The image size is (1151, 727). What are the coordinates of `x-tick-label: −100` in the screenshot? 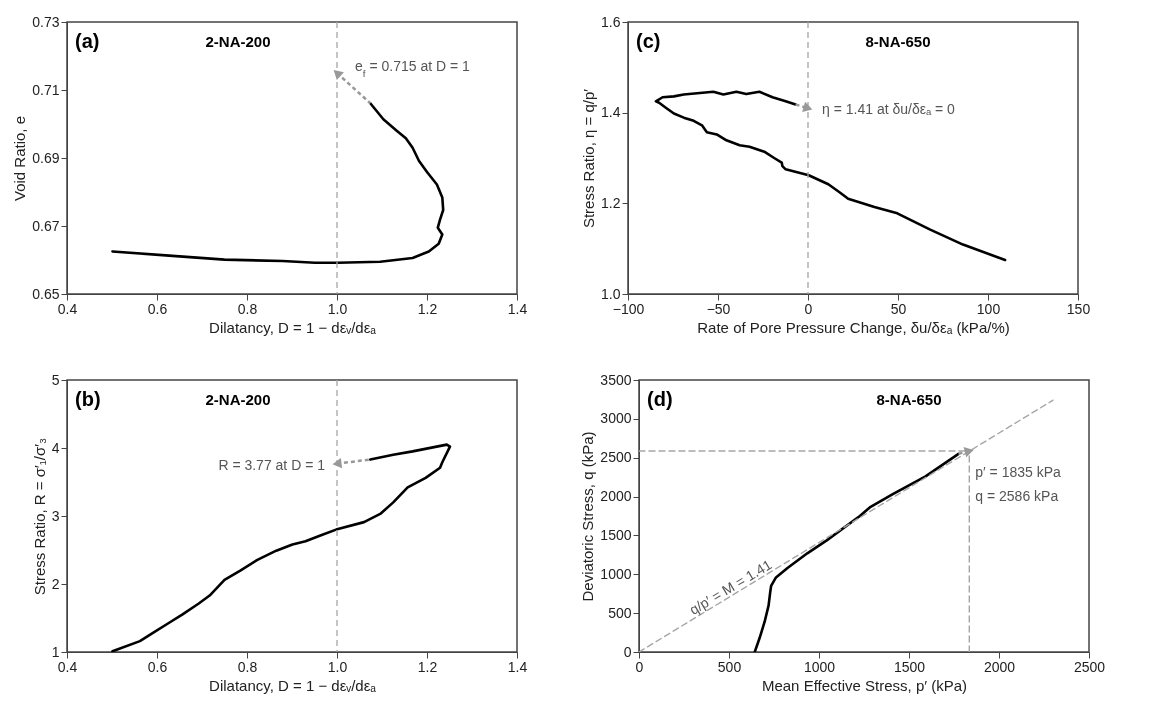 It's located at (628, 308).